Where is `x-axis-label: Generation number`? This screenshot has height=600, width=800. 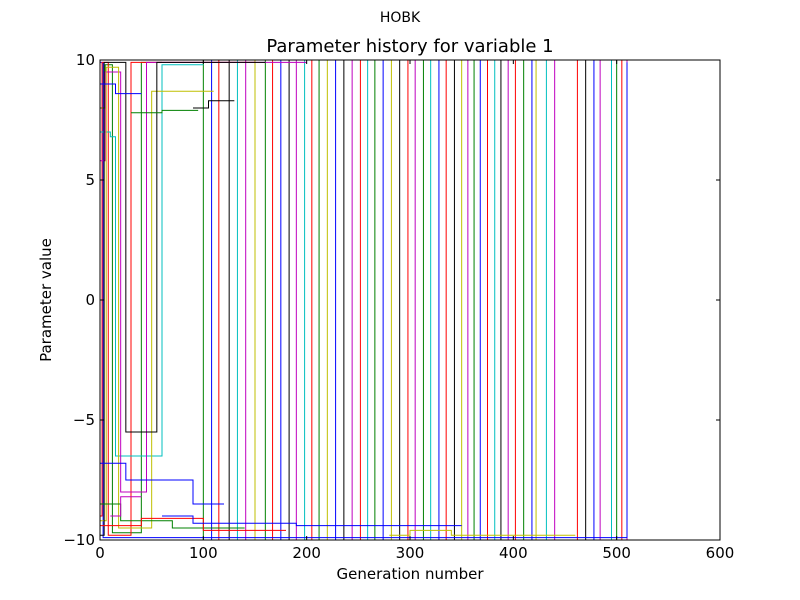
x-axis-label: Generation number is located at coordinates (410, 574).